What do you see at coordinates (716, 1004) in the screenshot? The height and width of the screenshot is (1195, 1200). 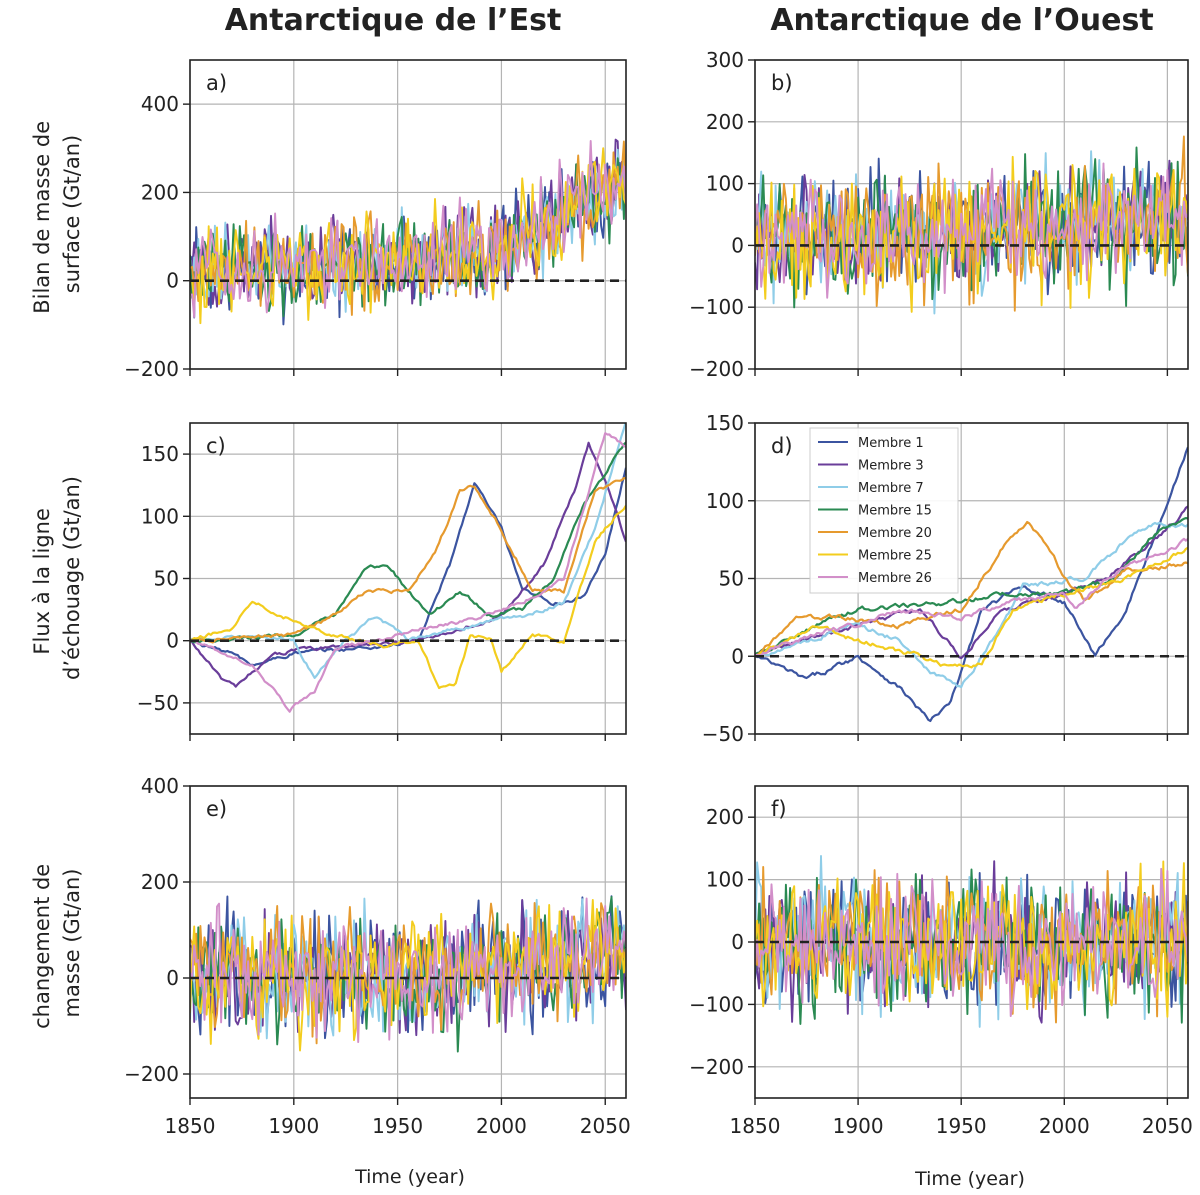 I see `ytick-label-f: −100` at bounding box center [716, 1004].